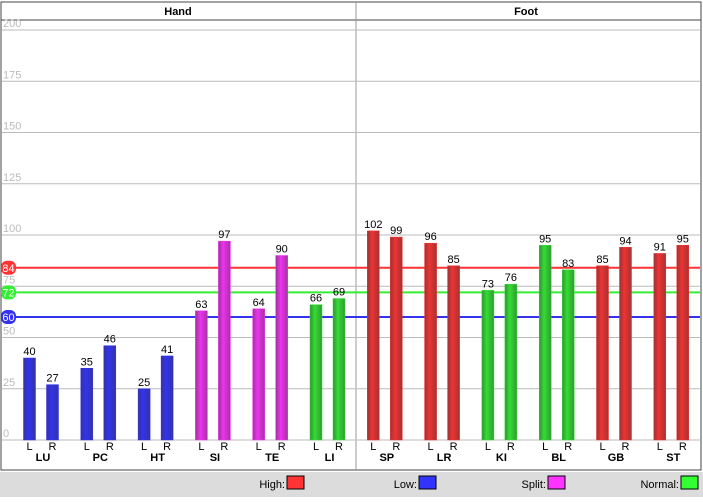  What do you see at coordinates (405, 485) in the screenshot?
I see `legend-label: Low:` at bounding box center [405, 485].